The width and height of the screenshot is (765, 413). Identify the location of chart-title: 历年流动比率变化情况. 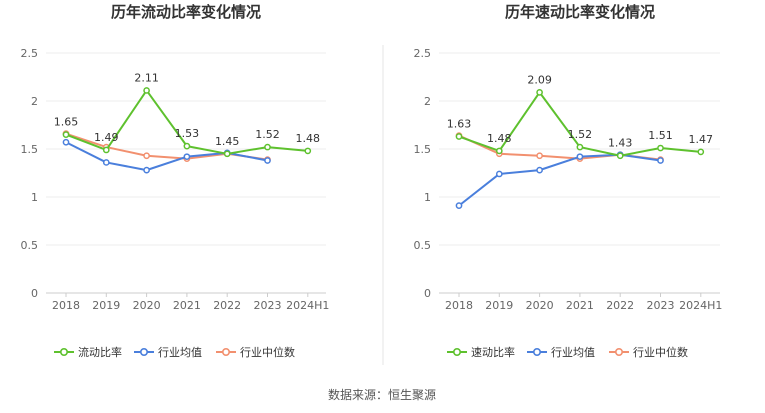
(186, 12).